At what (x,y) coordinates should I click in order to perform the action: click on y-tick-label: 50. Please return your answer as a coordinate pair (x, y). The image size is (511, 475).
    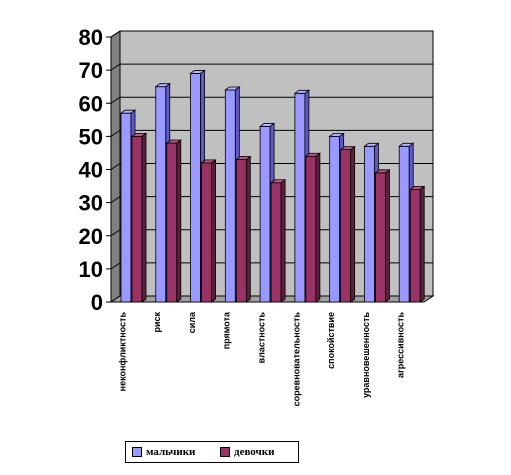
    Looking at the image, I should click on (91, 136).